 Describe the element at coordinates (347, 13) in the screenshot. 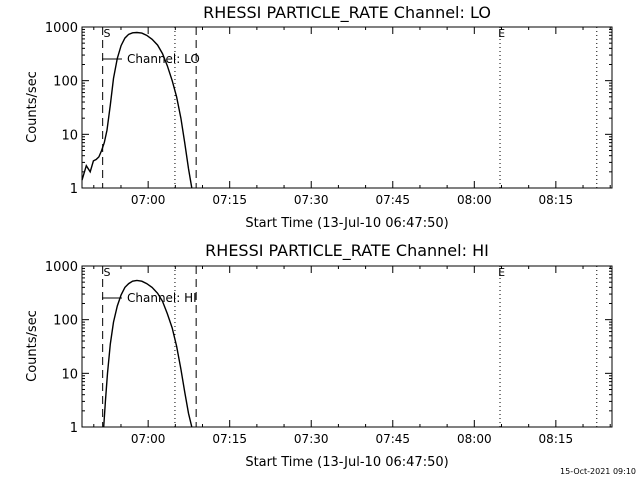

I see `chart-title: RHESSI PARTICLE_RATE Channel: LO` at that location.